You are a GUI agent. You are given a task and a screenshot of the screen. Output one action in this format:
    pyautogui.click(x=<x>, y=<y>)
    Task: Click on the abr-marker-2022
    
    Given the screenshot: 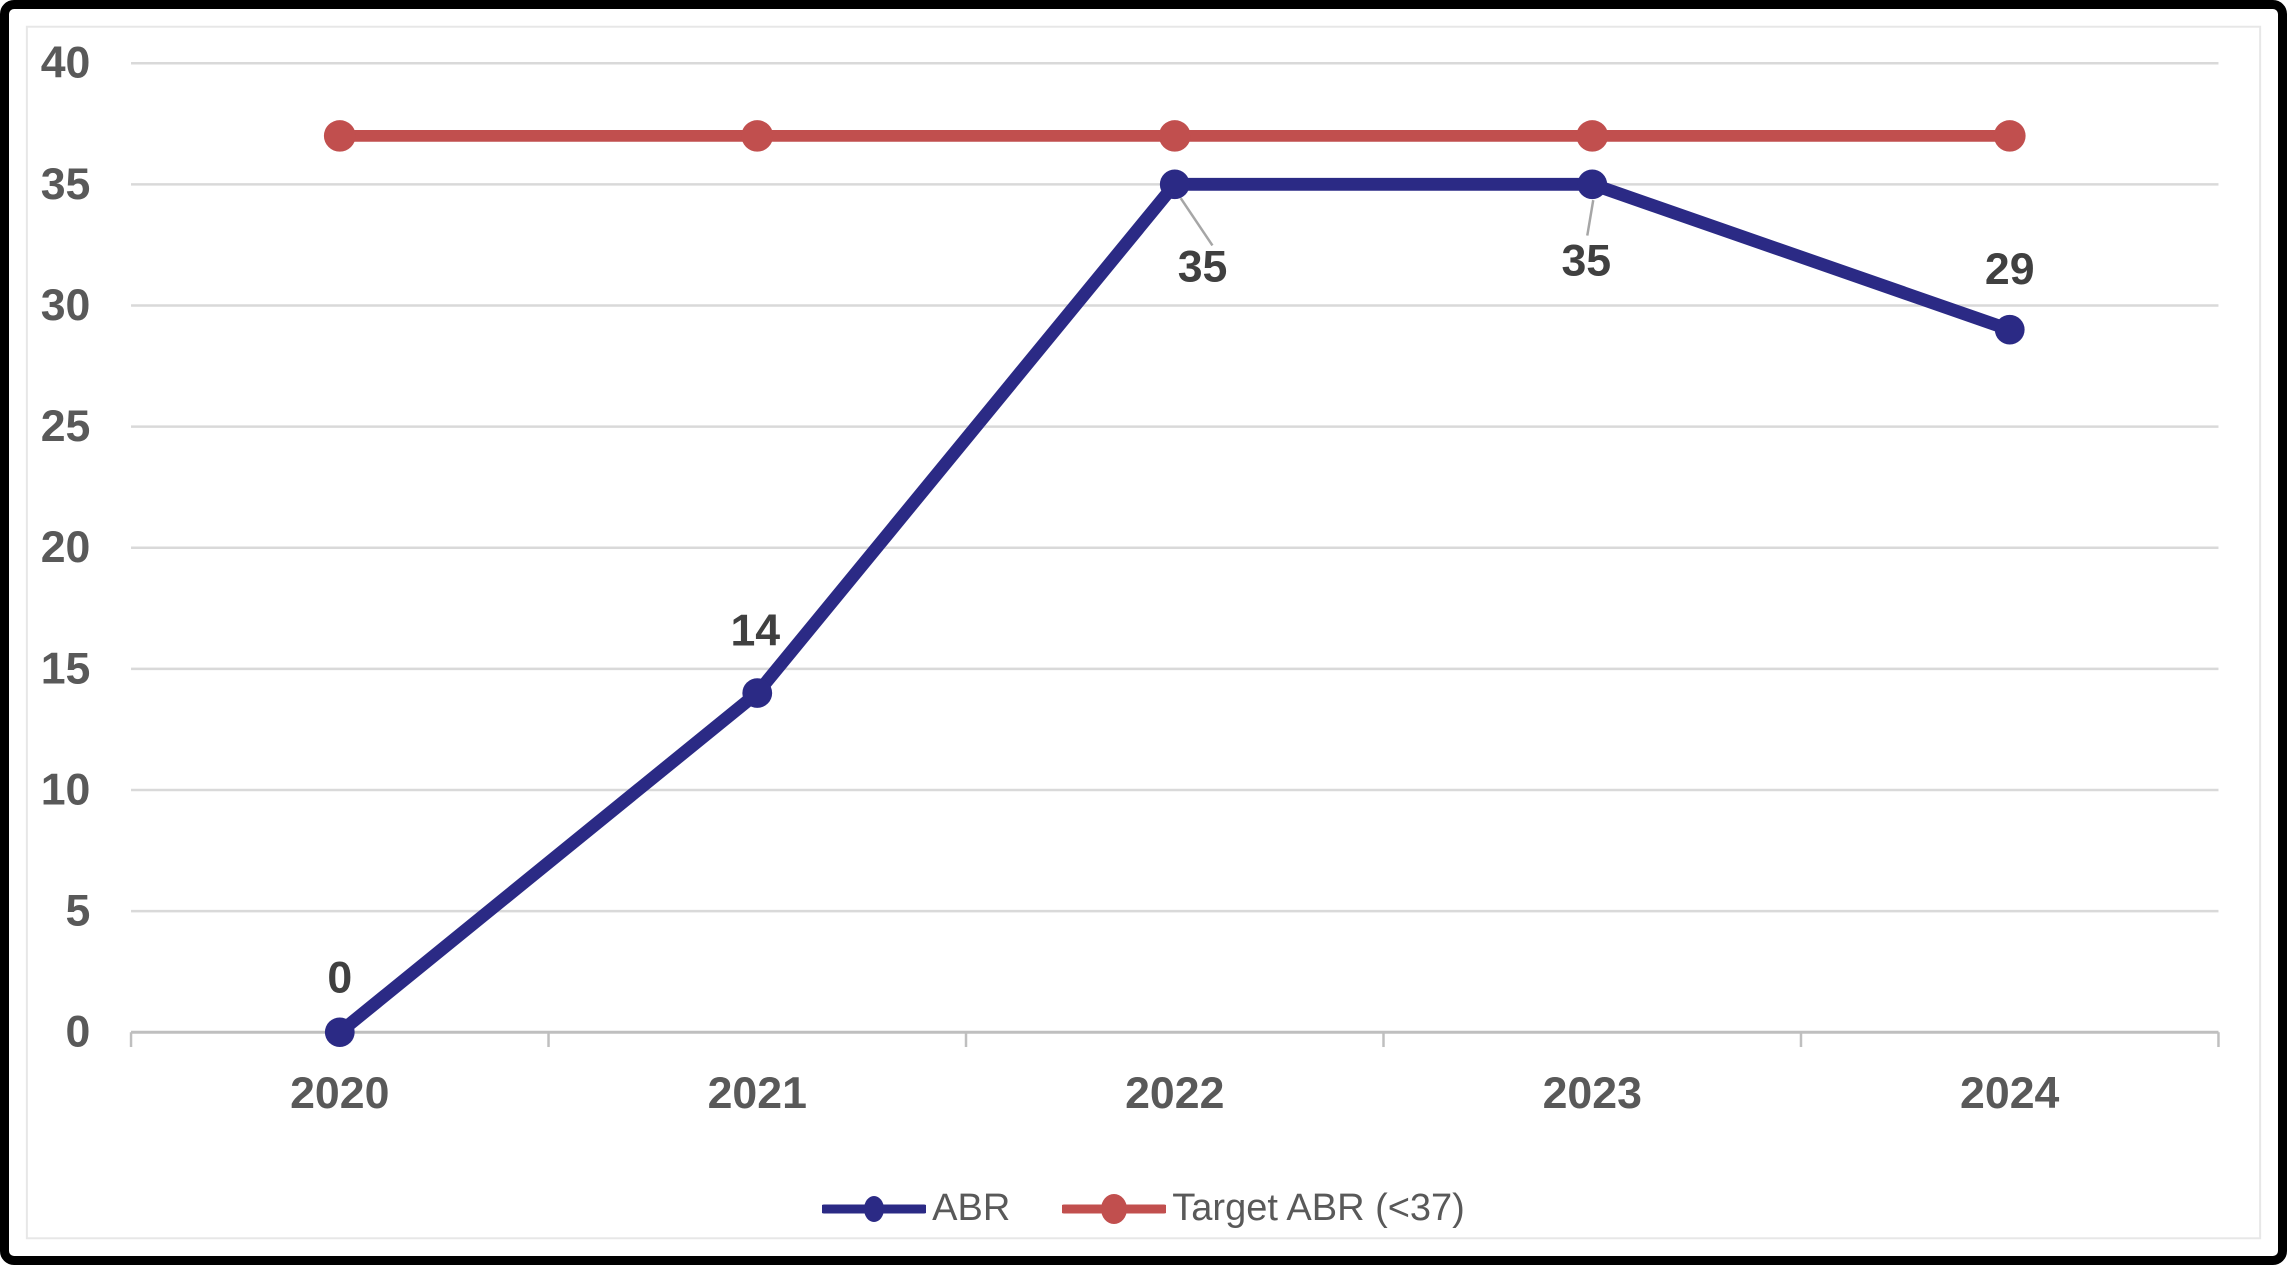 What is the action you would take?
    pyautogui.click(x=1174, y=184)
    